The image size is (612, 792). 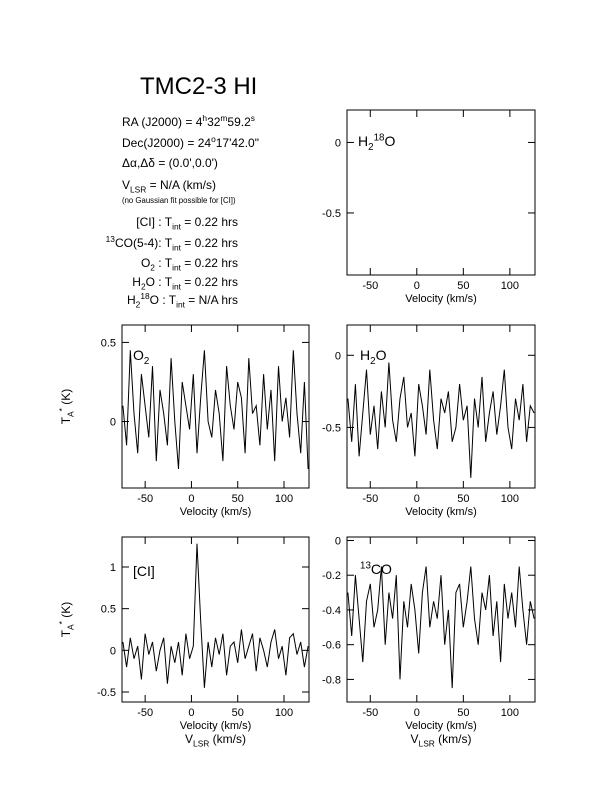 What do you see at coordinates (223, 118) in the screenshot?
I see `text-part: m` at bounding box center [223, 118].